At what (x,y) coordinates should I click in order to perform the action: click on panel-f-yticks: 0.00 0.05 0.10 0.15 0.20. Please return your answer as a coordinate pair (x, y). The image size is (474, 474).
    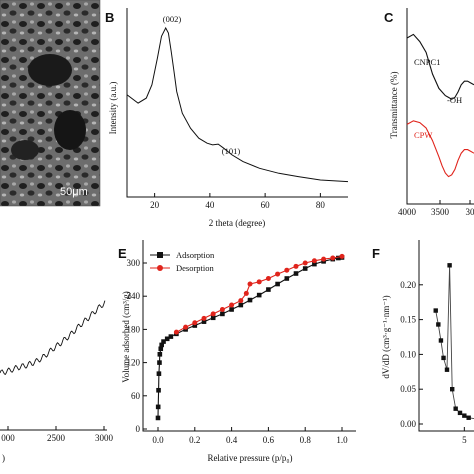
    Looking at the image, I should click on (411, 354).